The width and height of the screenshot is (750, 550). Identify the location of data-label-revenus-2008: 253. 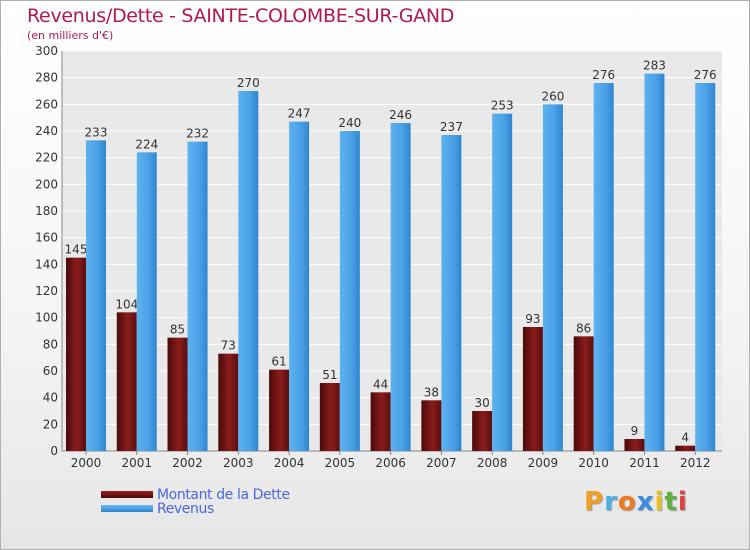
(502, 106).